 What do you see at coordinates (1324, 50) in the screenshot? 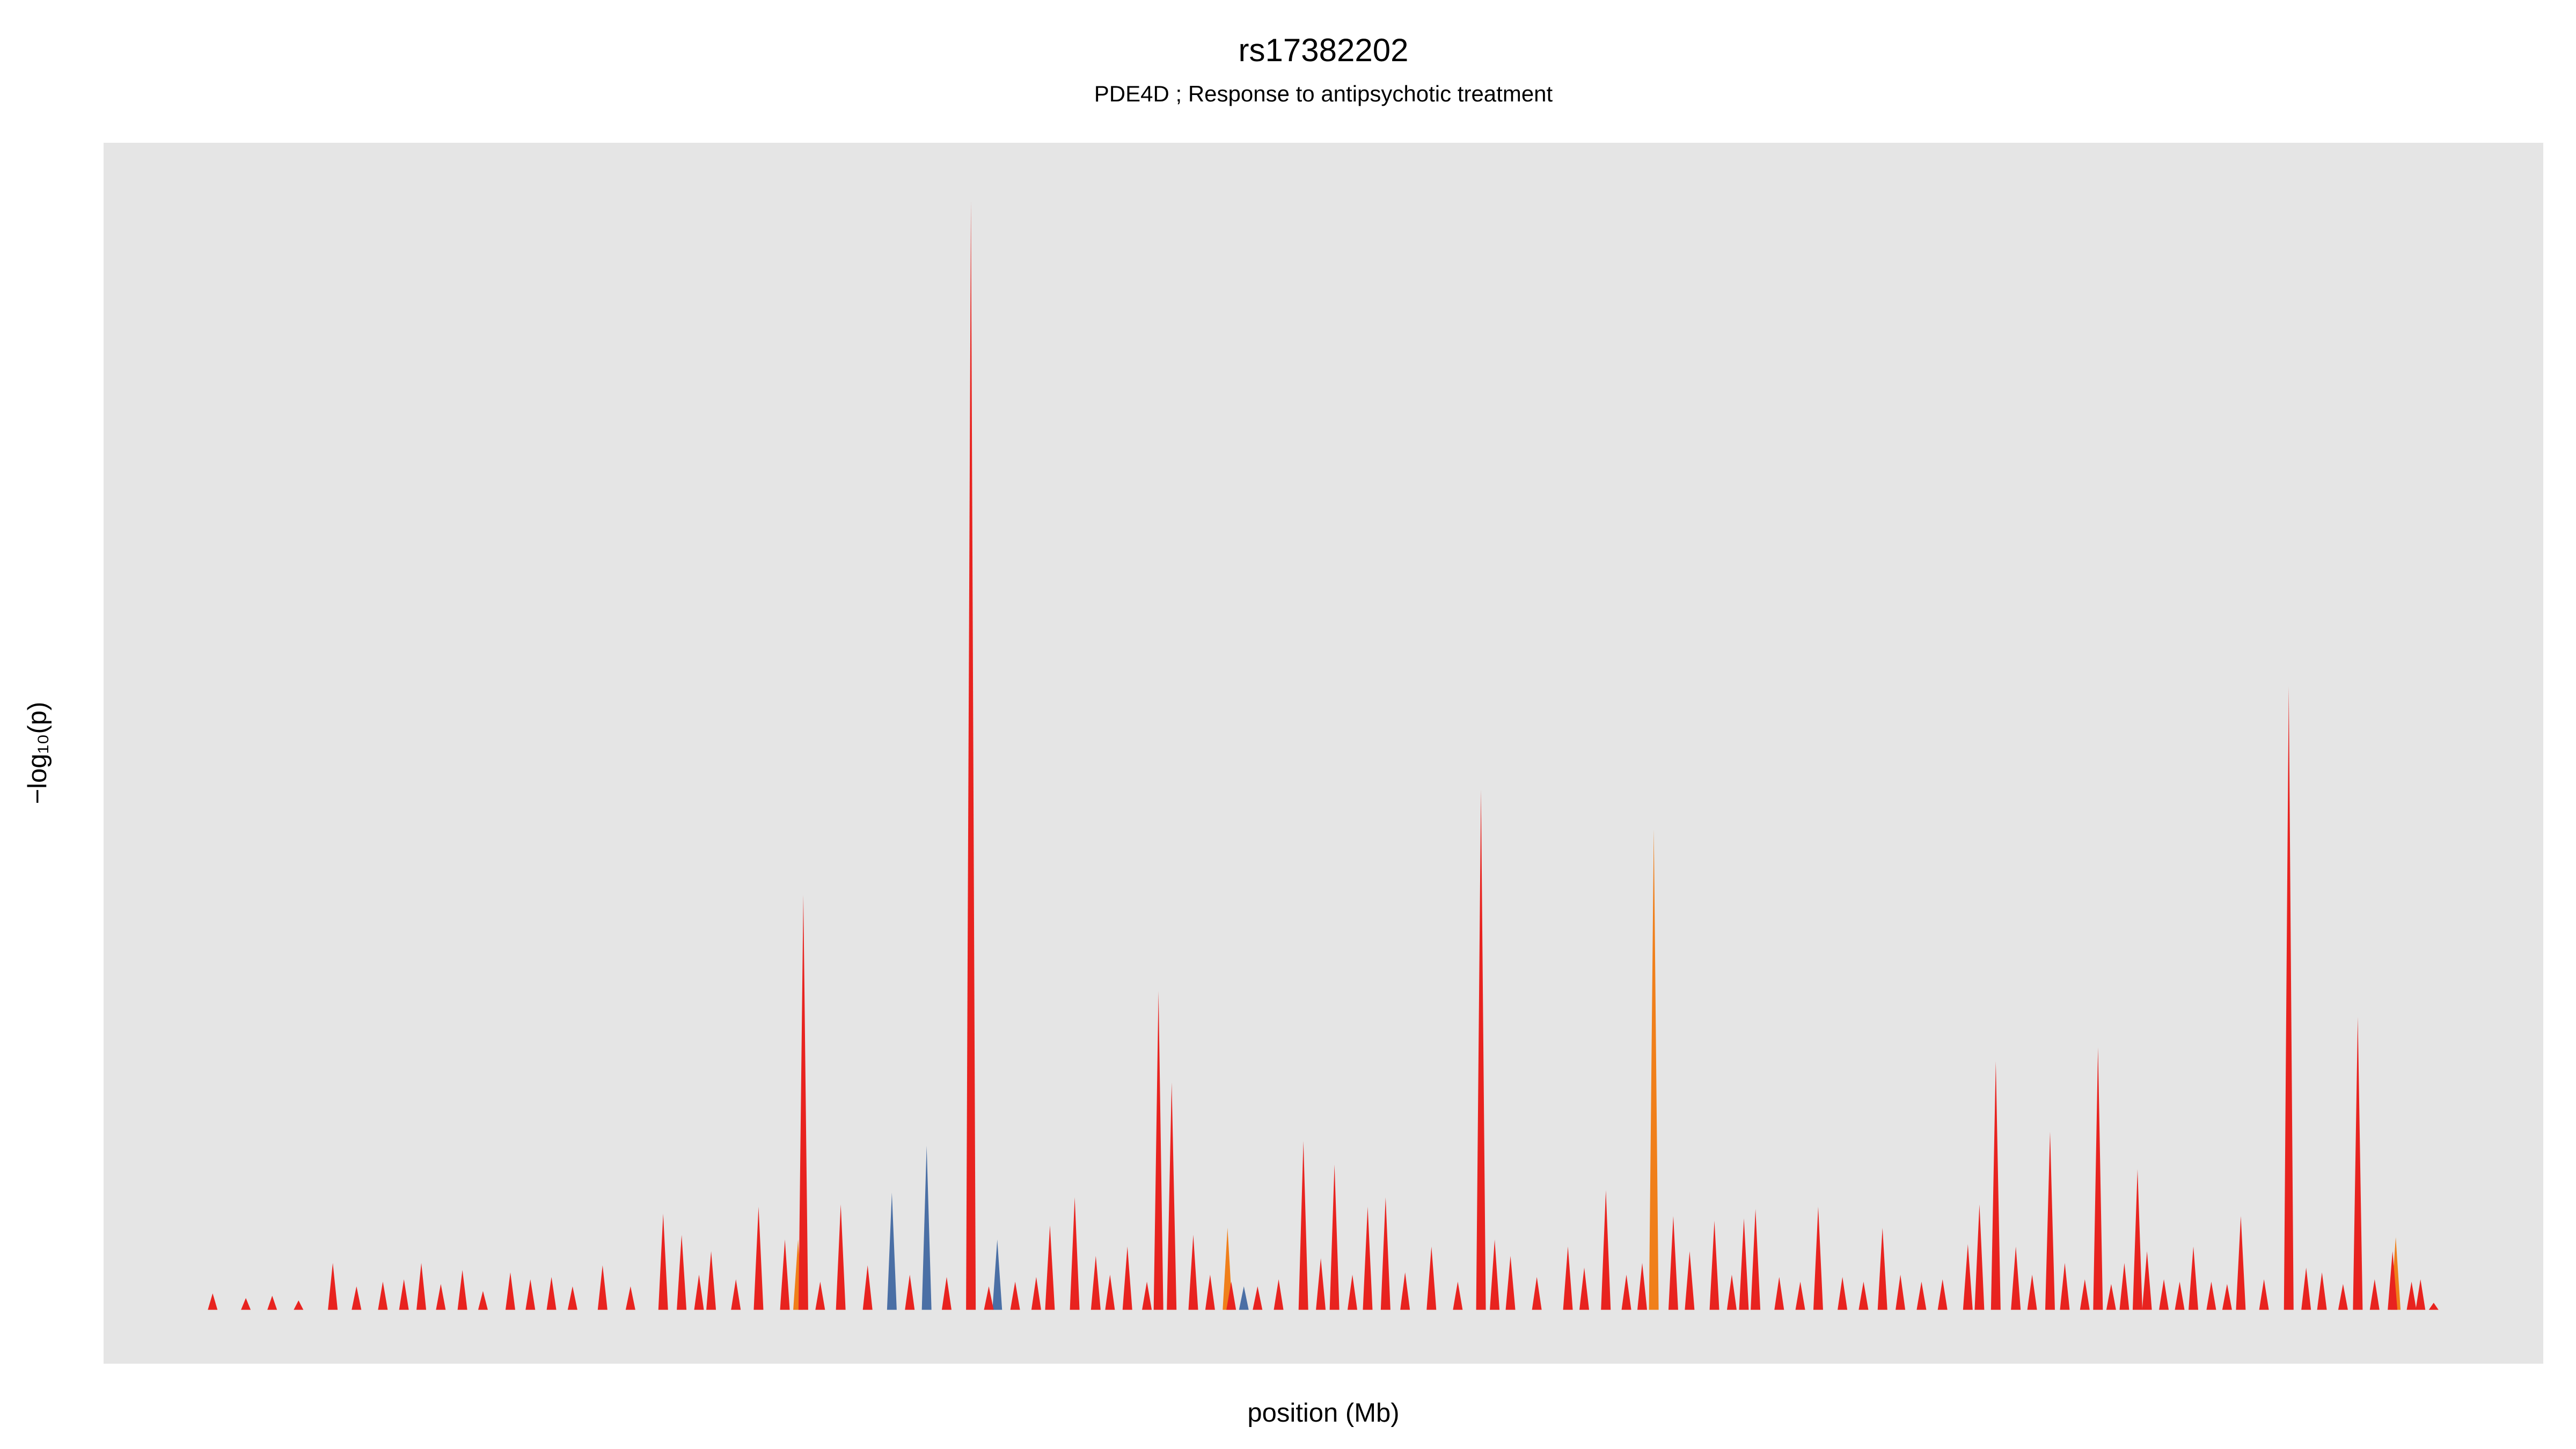
I see `chart-title: rs17382202` at bounding box center [1324, 50].